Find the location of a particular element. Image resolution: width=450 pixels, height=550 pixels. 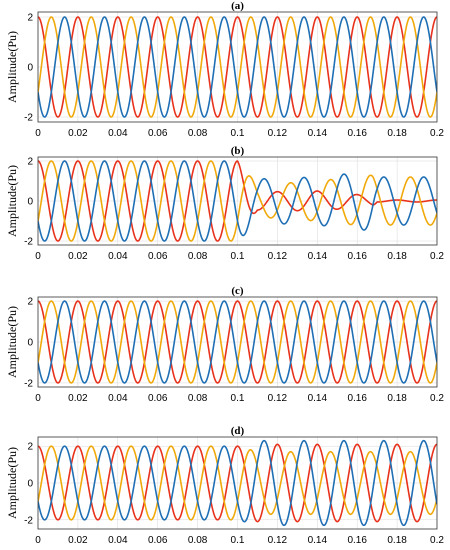

panel-title: (d) is located at coordinates (238, 431).